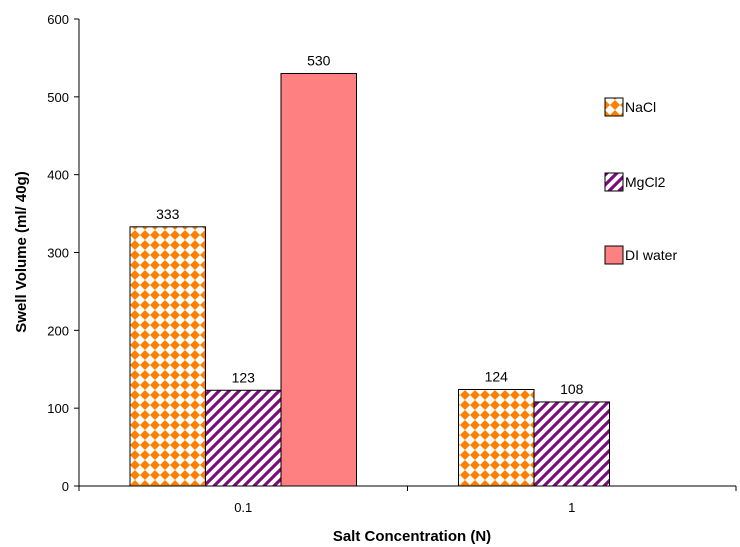 This screenshot has height=547, width=740. Describe the element at coordinates (571, 507) in the screenshot. I see `x-tick-label: 1` at that location.